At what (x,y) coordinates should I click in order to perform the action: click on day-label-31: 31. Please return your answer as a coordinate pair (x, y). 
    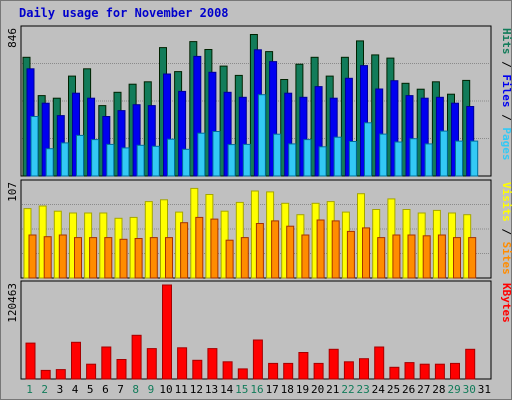
    Looking at the image, I should click on (484, 389).